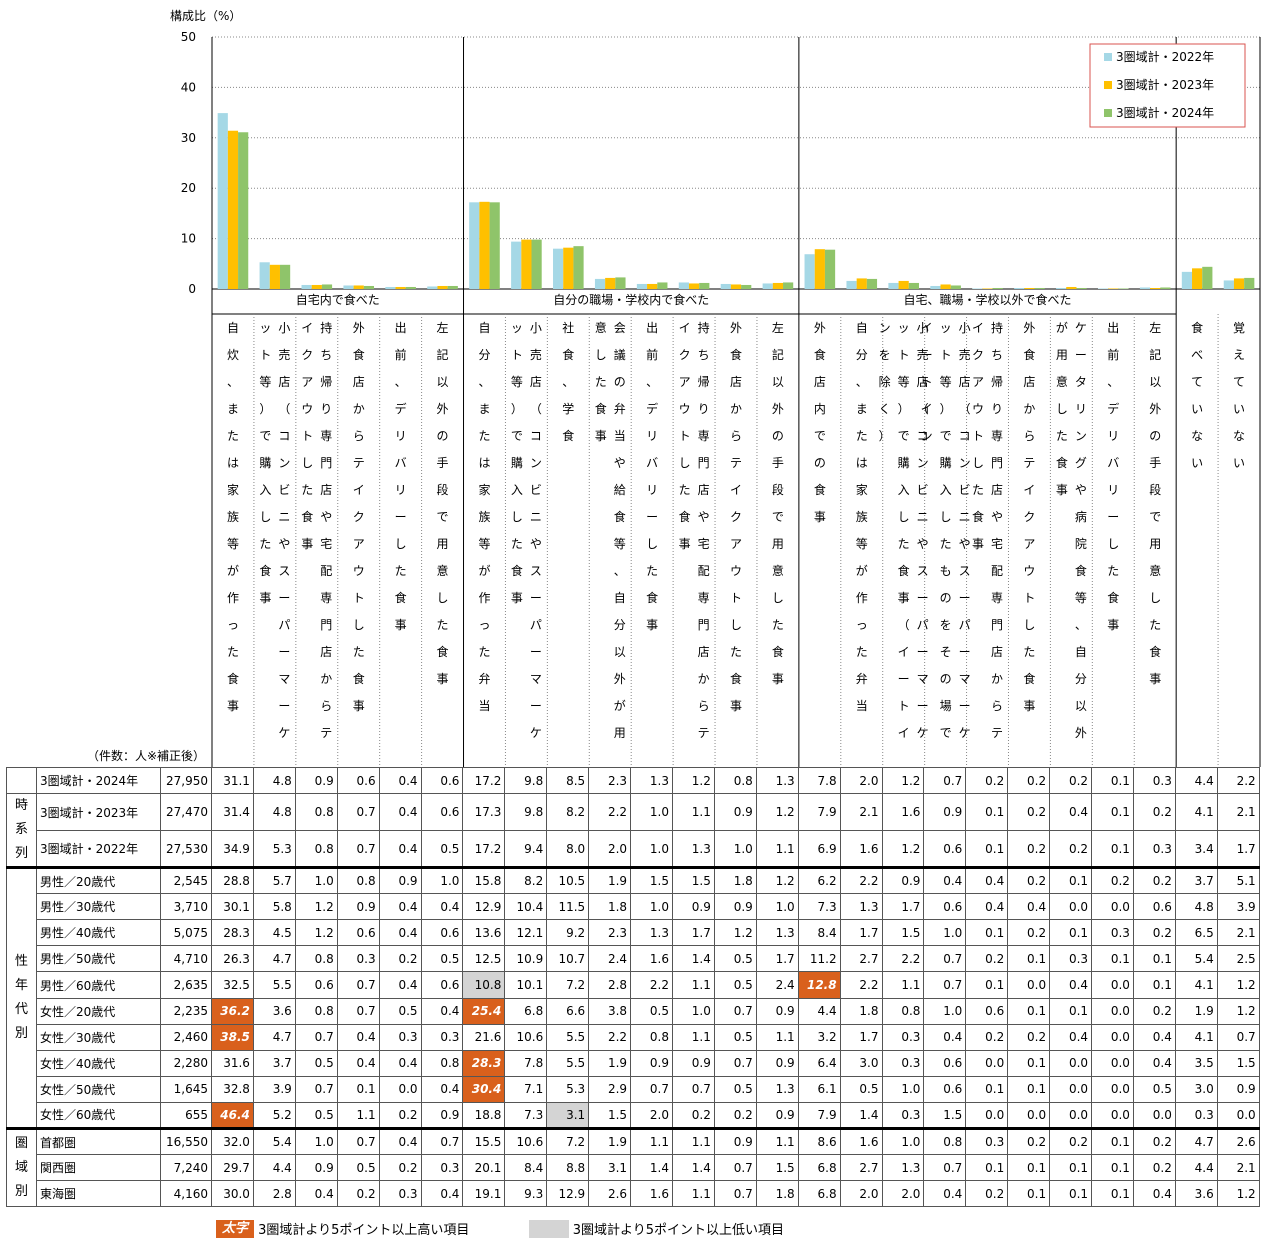 The width and height of the screenshot is (1267, 1242). I want to click on column-header: 外食店内での食事, so click(820, 422).